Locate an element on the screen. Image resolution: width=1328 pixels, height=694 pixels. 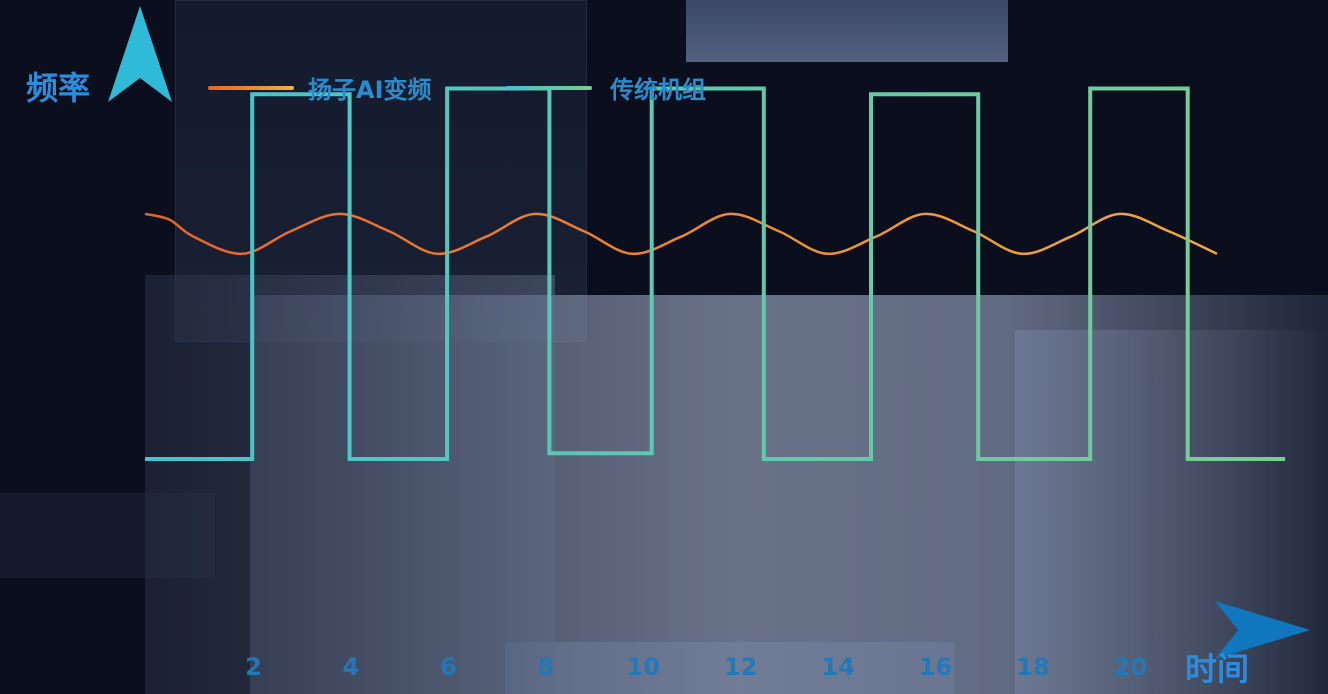
series-line-ai-inverter is located at coordinates (681, 234).